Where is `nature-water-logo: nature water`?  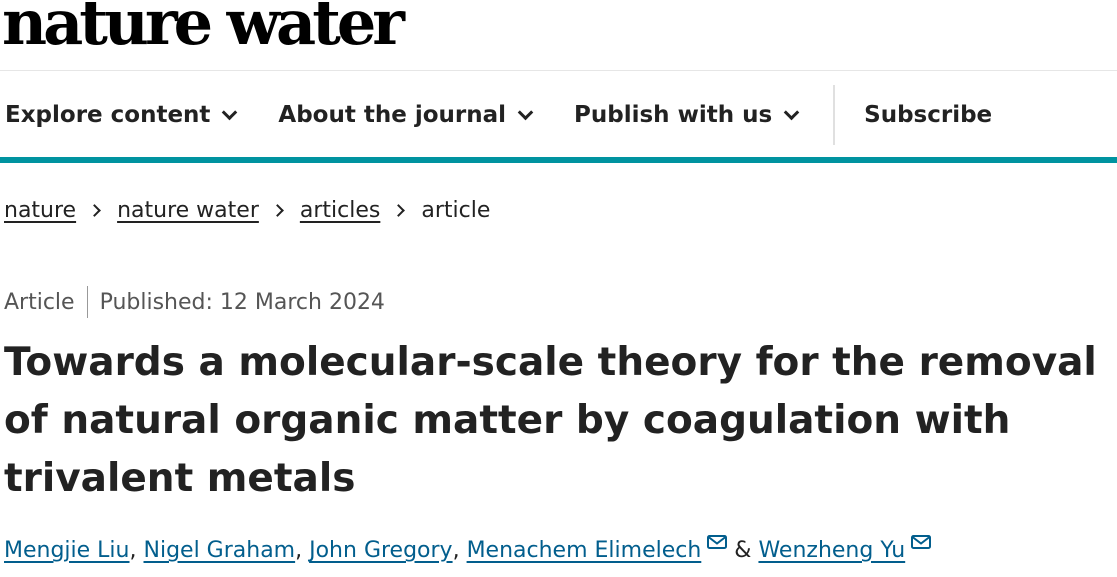 nature-water-logo: nature water is located at coordinates (203, 29).